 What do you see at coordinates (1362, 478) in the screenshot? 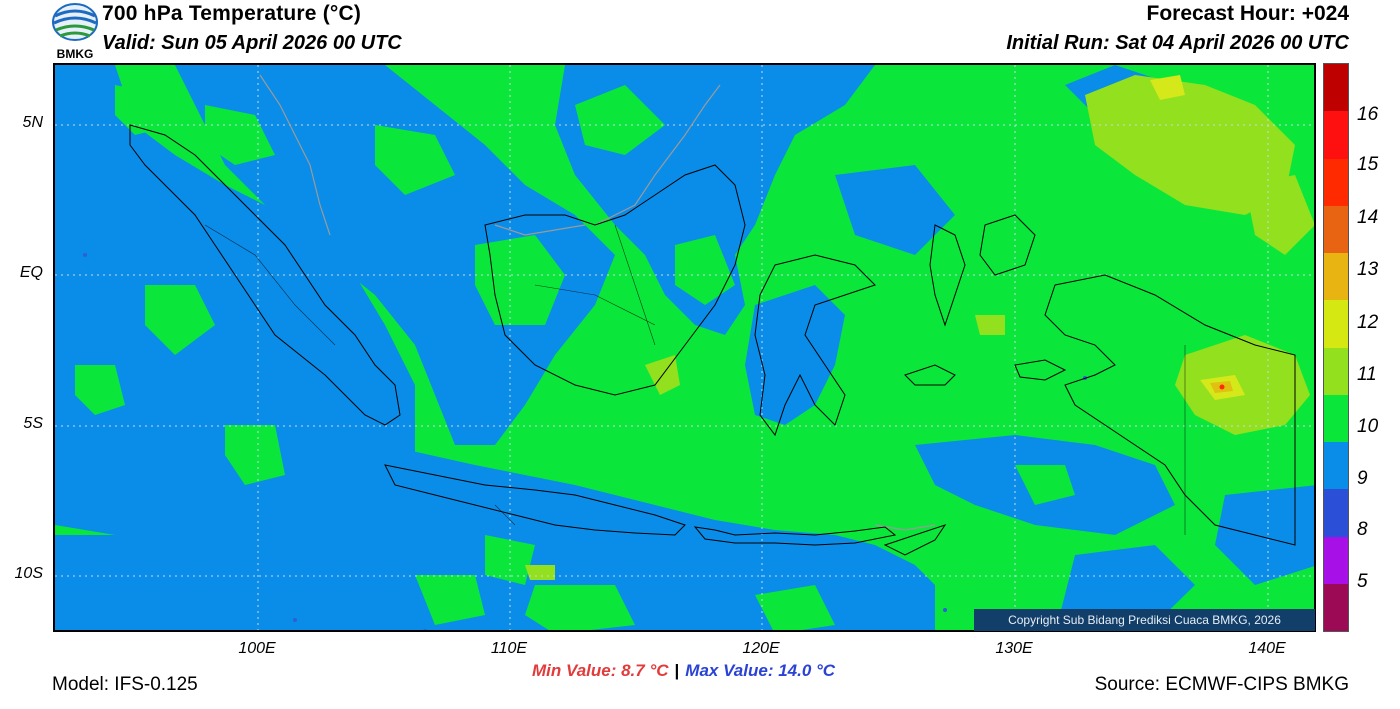
I see `colorbar-label-9: 9` at bounding box center [1362, 478].